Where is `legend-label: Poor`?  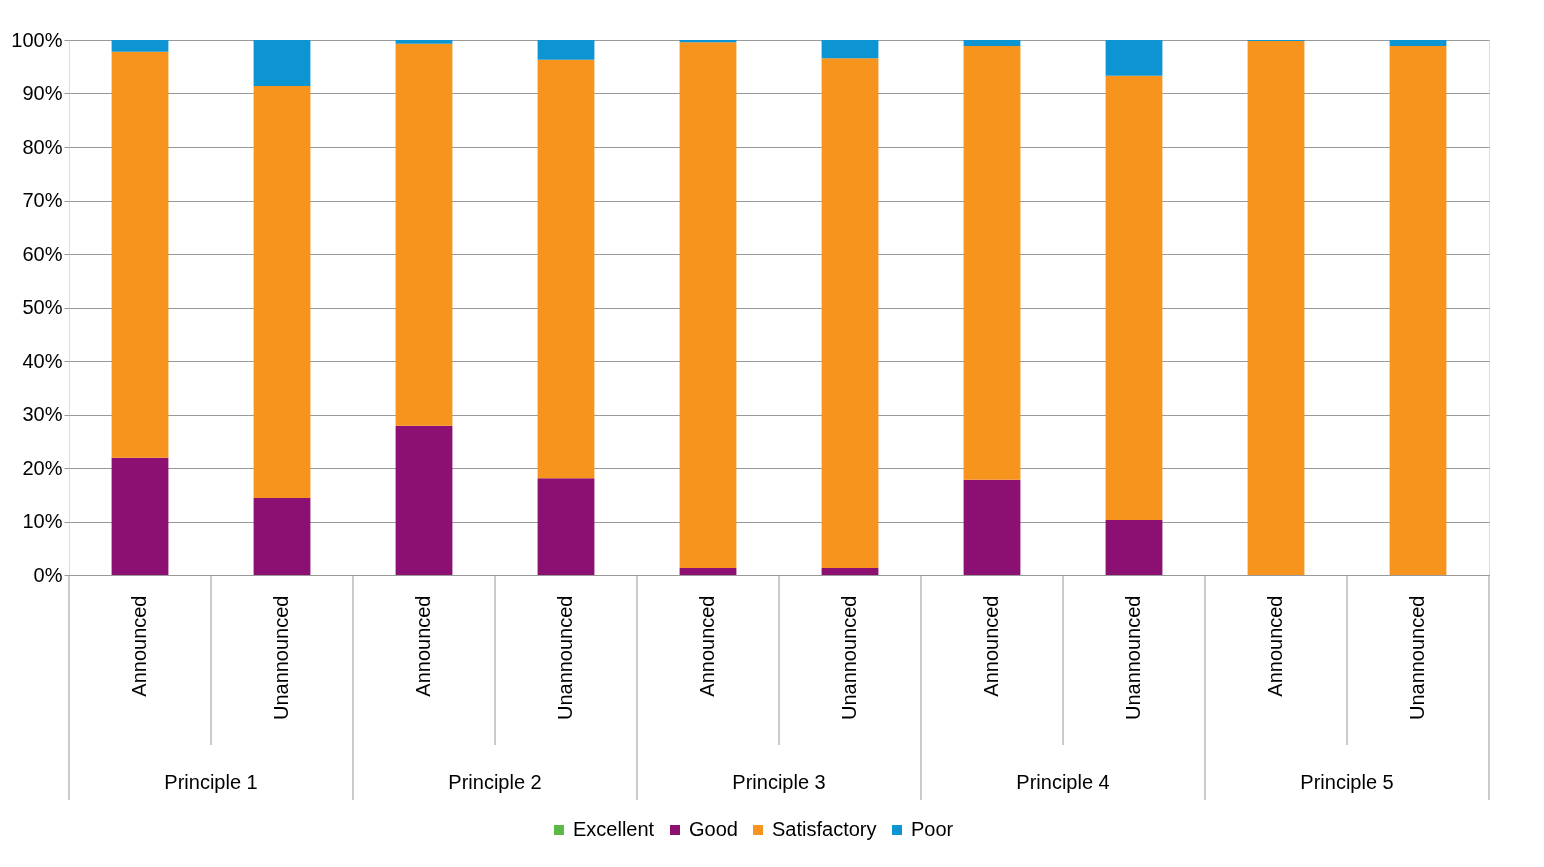 legend-label: Poor is located at coordinates (932, 829).